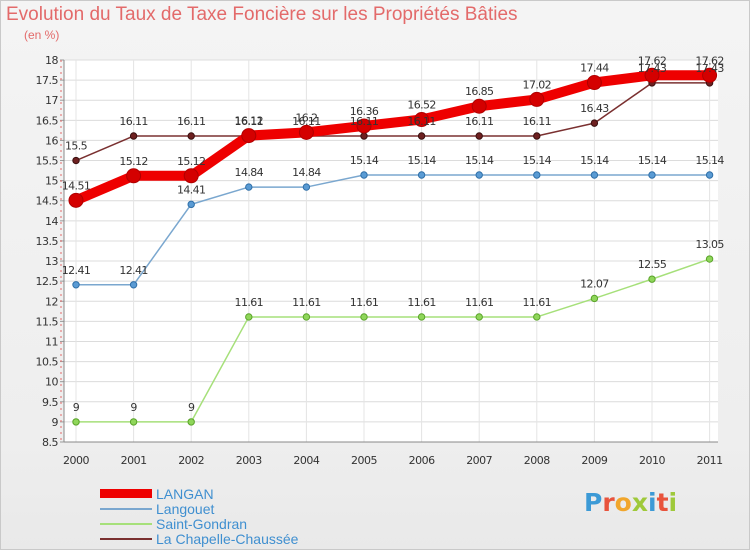 The image size is (750, 550). What do you see at coordinates (42, 35) in the screenshot?
I see `chart-subtitle: (en %)` at bounding box center [42, 35].